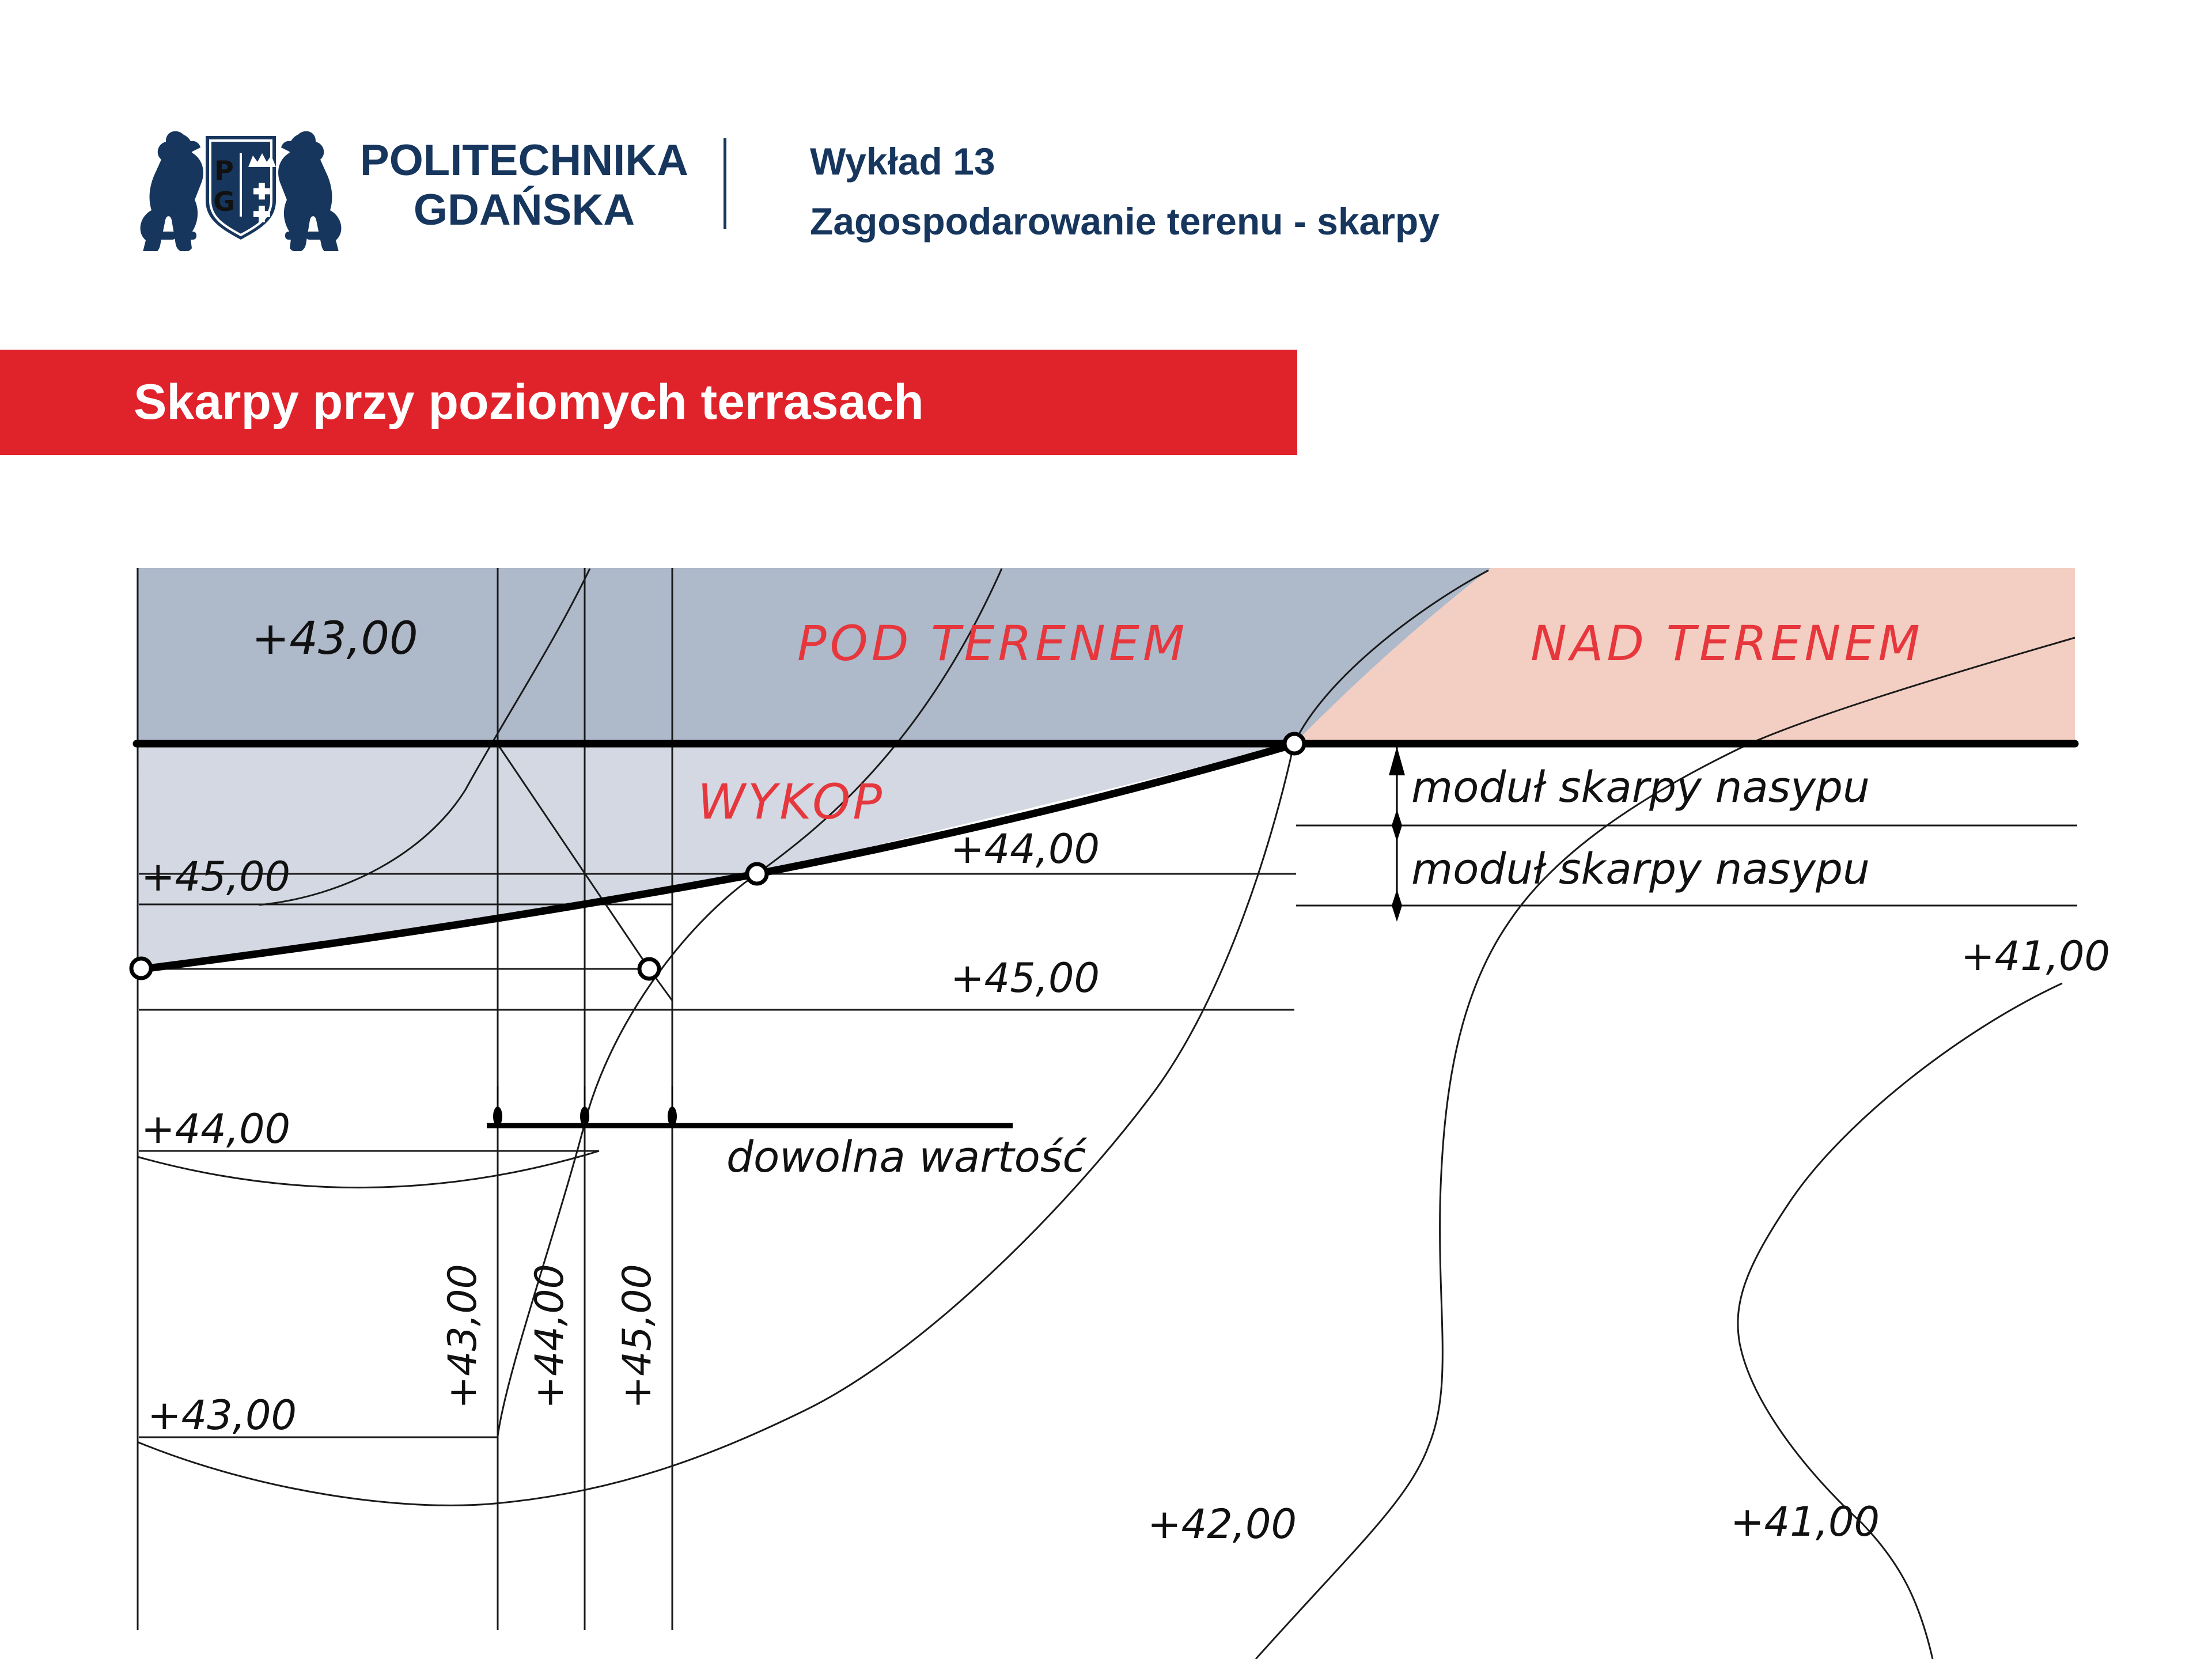 The height and width of the screenshot is (1659, 2212). What do you see at coordinates (524, 160) in the screenshot?
I see `university-name-line1: POLITECHNIKA` at bounding box center [524, 160].